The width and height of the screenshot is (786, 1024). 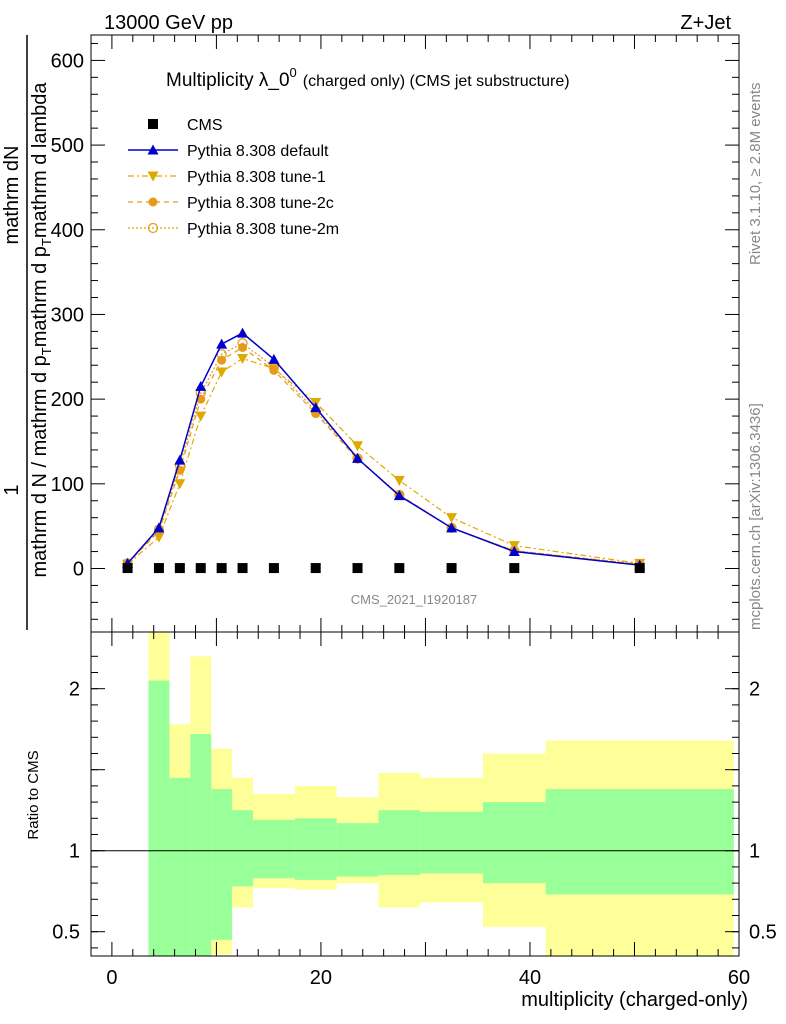 What do you see at coordinates (260, 203) in the screenshot?
I see `legend-label: Pythia 8.308 tune-2c` at bounding box center [260, 203].